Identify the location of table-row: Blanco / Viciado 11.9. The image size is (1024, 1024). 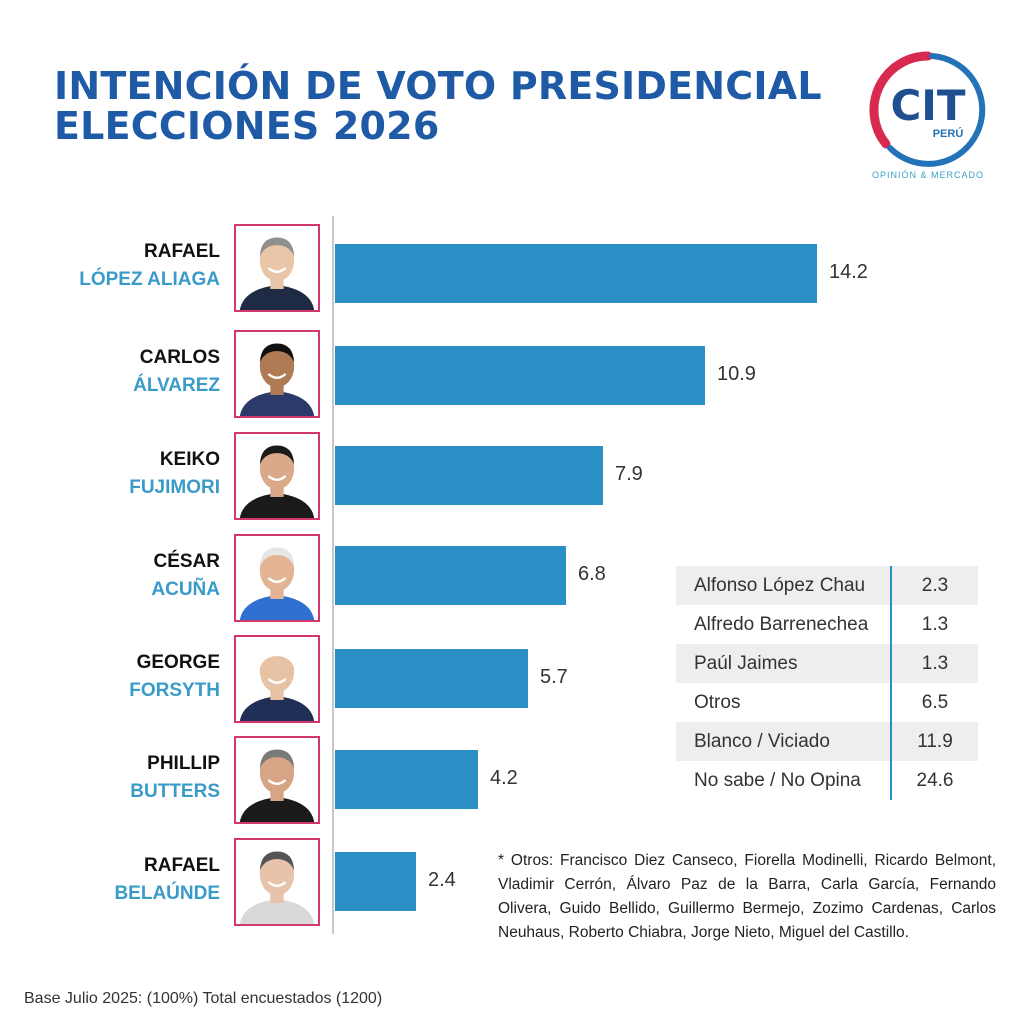
(827, 741).